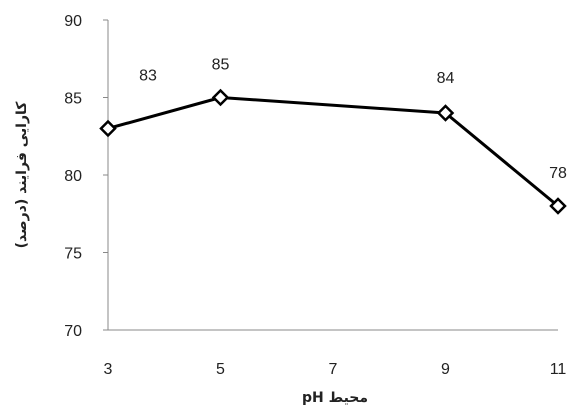  I want to click on x-tick-label: 5, so click(220, 369).